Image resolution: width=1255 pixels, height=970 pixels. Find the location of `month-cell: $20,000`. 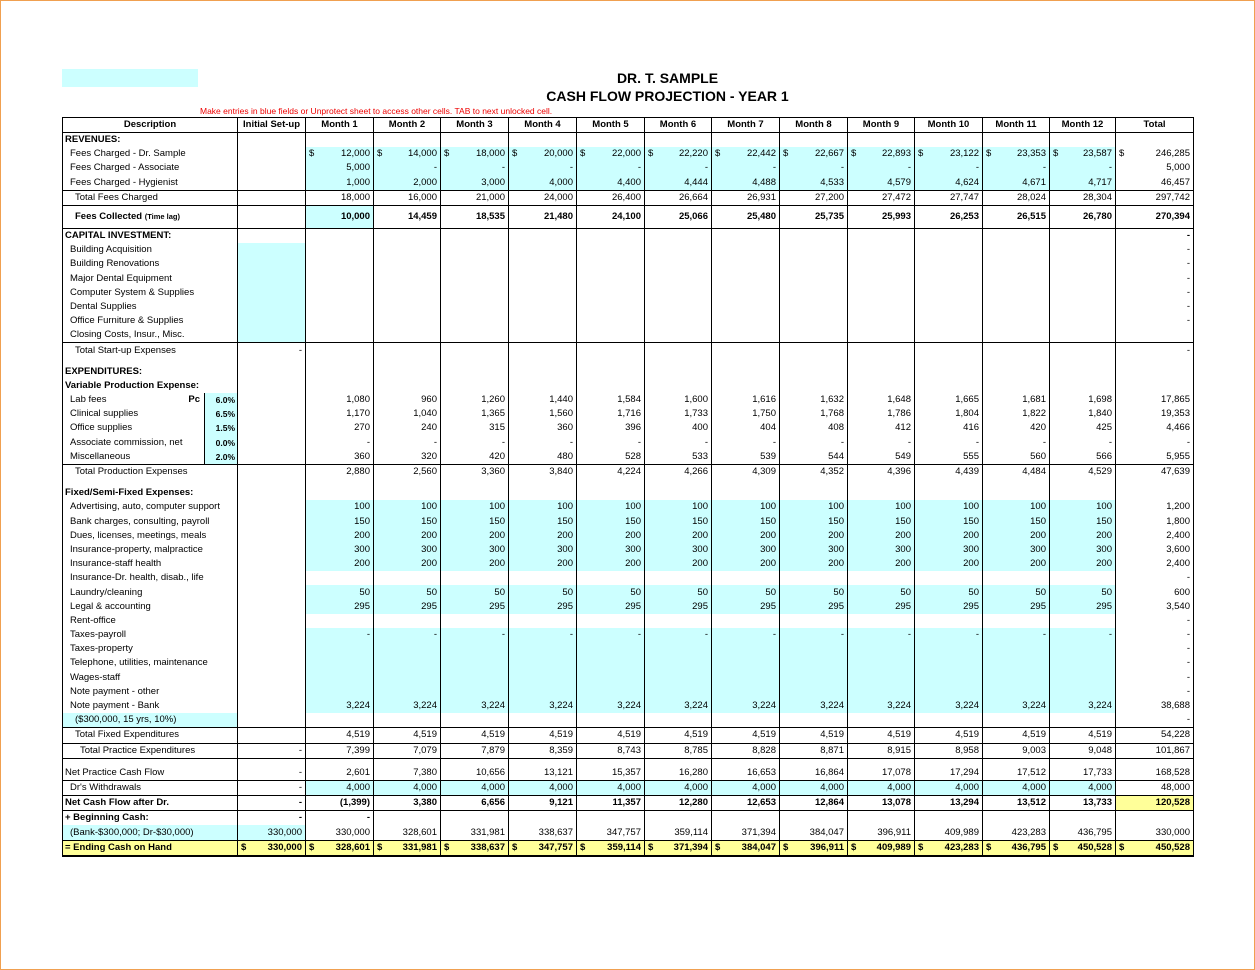

month-cell: $20,000 is located at coordinates (542, 154).